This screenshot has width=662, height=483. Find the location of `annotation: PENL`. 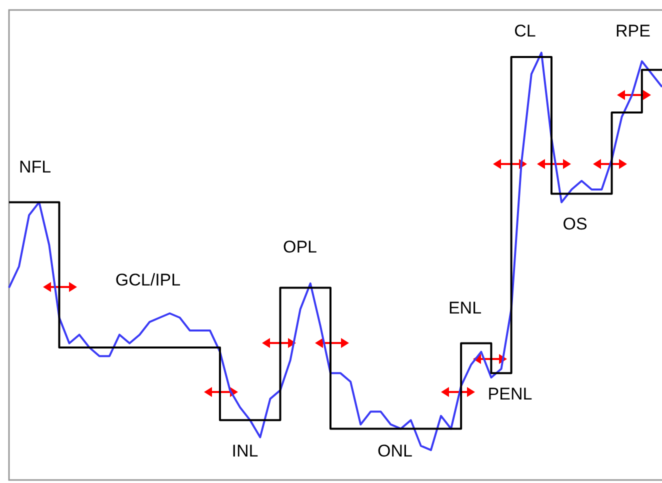

annotation: PENL is located at coordinates (510, 394).